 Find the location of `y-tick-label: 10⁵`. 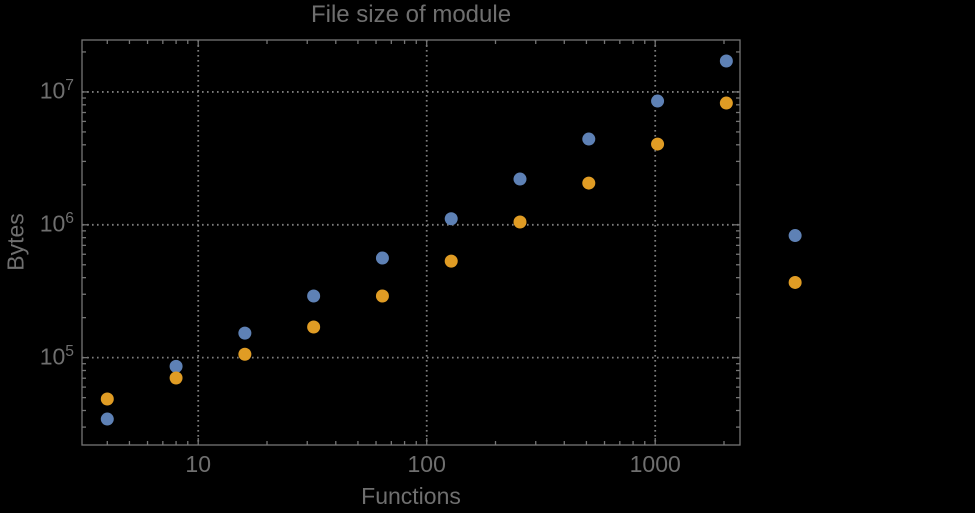

y-tick-label: 10⁵ is located at coordinates (56, 356).